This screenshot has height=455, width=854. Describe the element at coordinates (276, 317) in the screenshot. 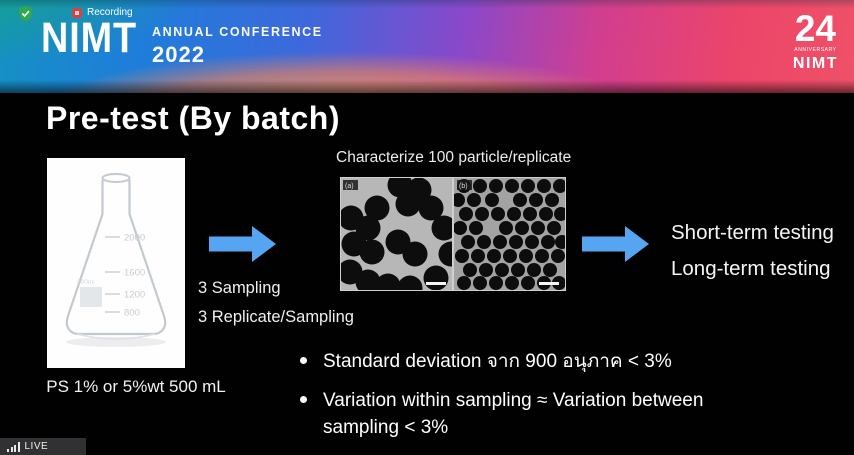

I see `sampling-line: 3 Replicate/Sampling` at that location.